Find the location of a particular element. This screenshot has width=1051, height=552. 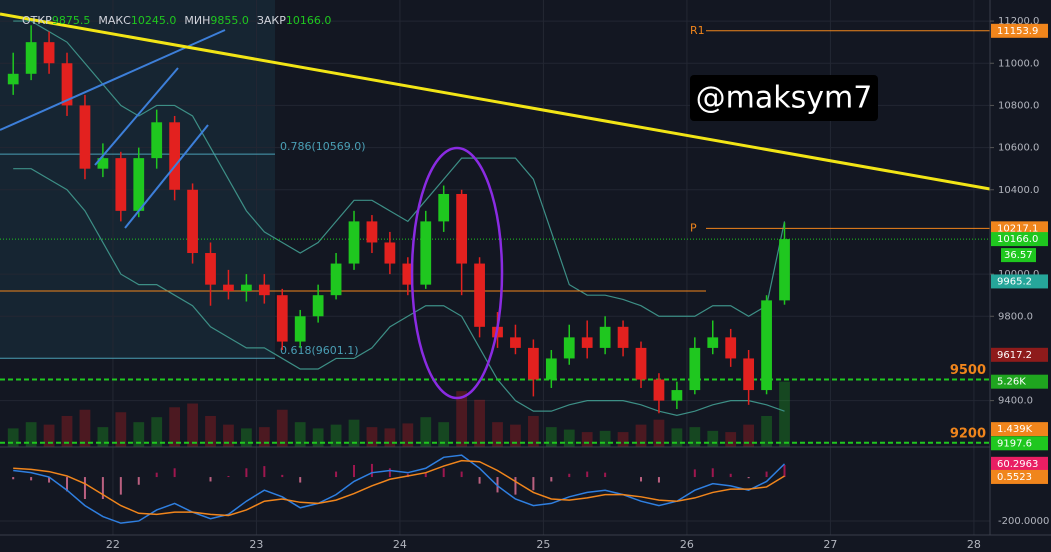

price-label: 9197.6 is located at coordinates (1014, 443).